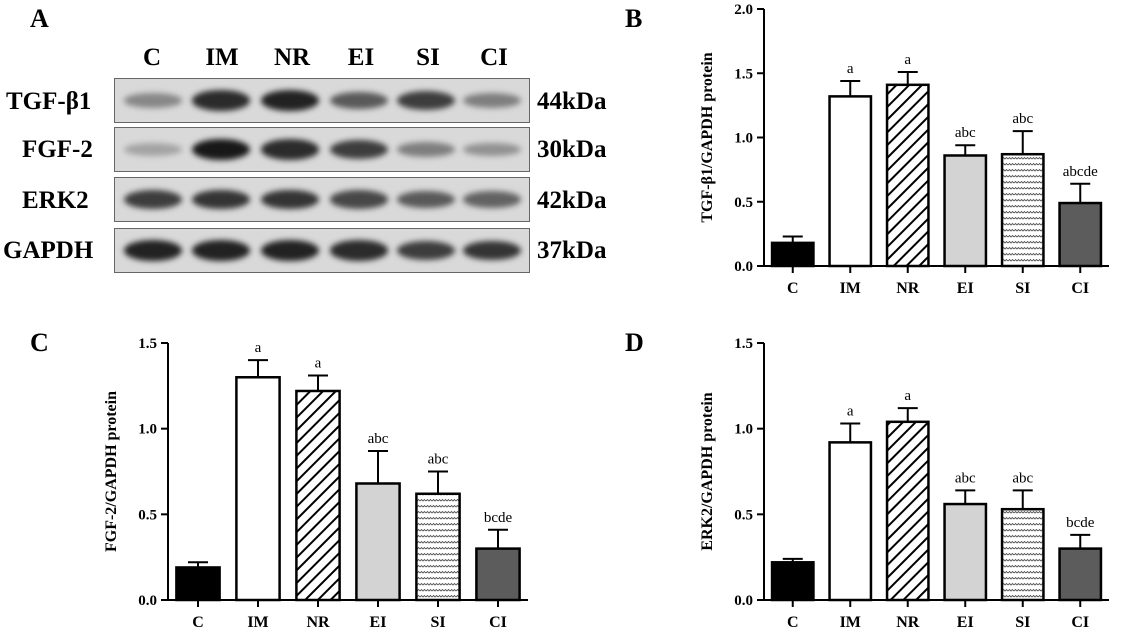 This screenshot has width=1128, height=636. I want to click on x-tick-label: SI, so click(1022, 288).